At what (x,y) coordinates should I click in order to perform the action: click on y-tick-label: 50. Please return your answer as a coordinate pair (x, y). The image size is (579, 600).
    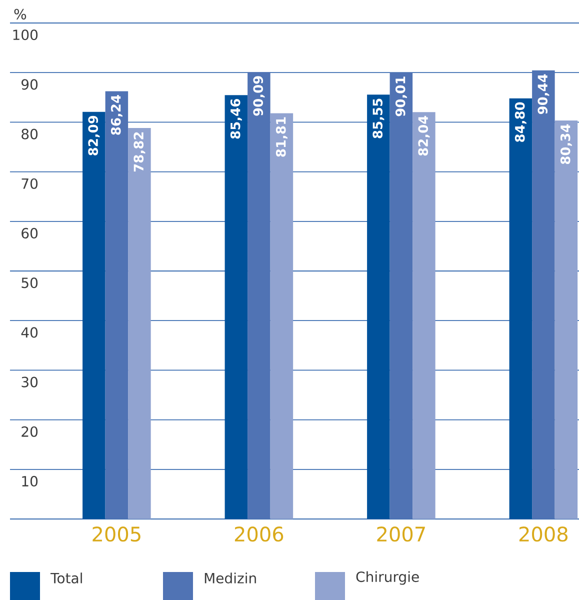
    Looking at the image, I should click on (30, 283).